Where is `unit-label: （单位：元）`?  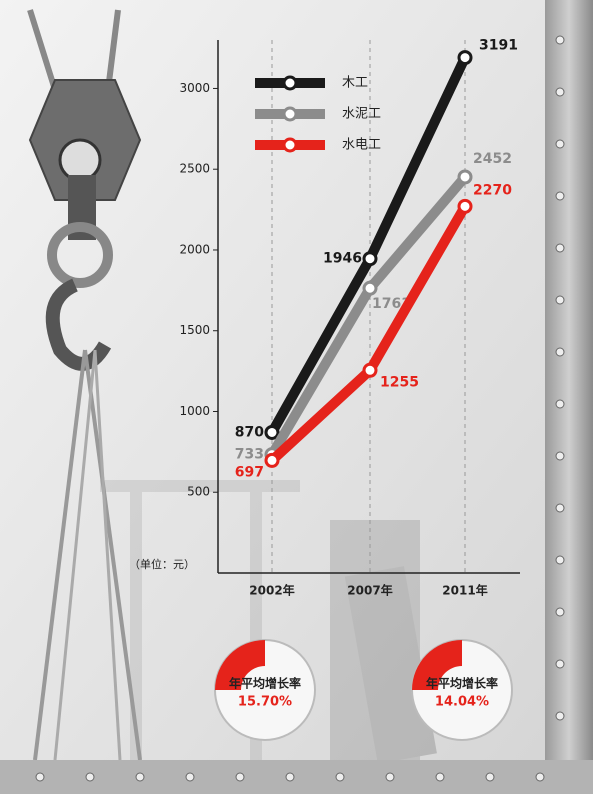
unit-label: （单位：元） is located at coordinates (162, 564).